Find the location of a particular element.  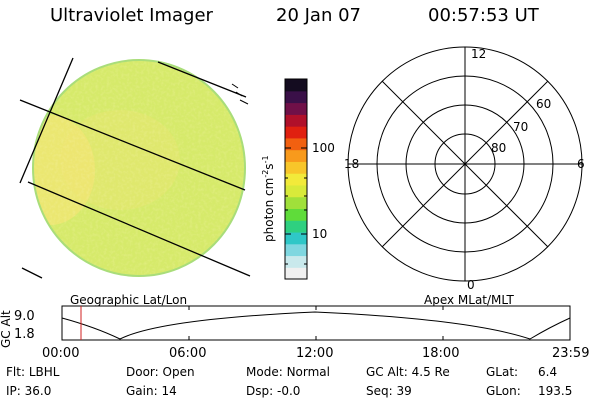

grid-tick-marks is located at coordinates (240, 94).